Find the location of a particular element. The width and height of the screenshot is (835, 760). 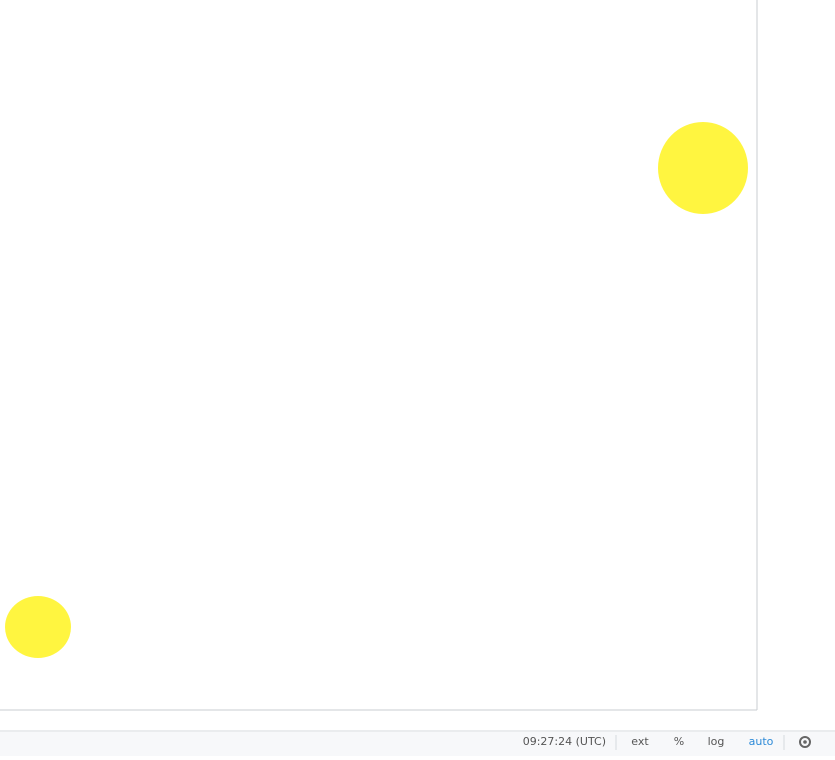

toolbar-button: auto is located at coordinates (761, 741).